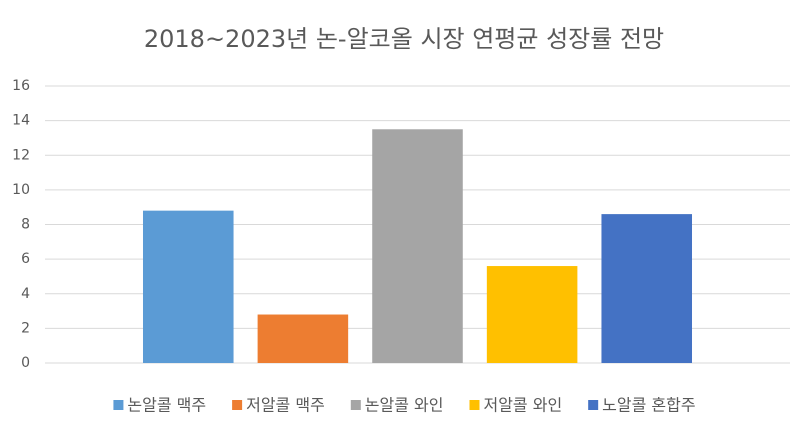 The height and width of the screenshot is (433, 809). I want to click on legend-label: 저알콜 맥주, so click(285, 405).